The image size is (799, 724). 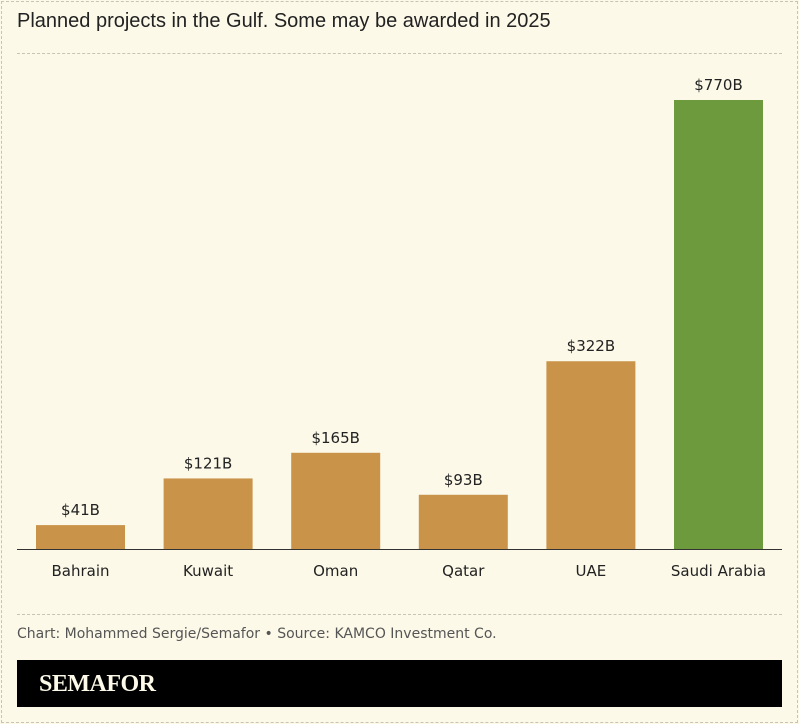 What do you see at coordinates (80, 571) in the screenshot?
I see `x-tick-label: Bahrain` at bounding box center [80, 571].